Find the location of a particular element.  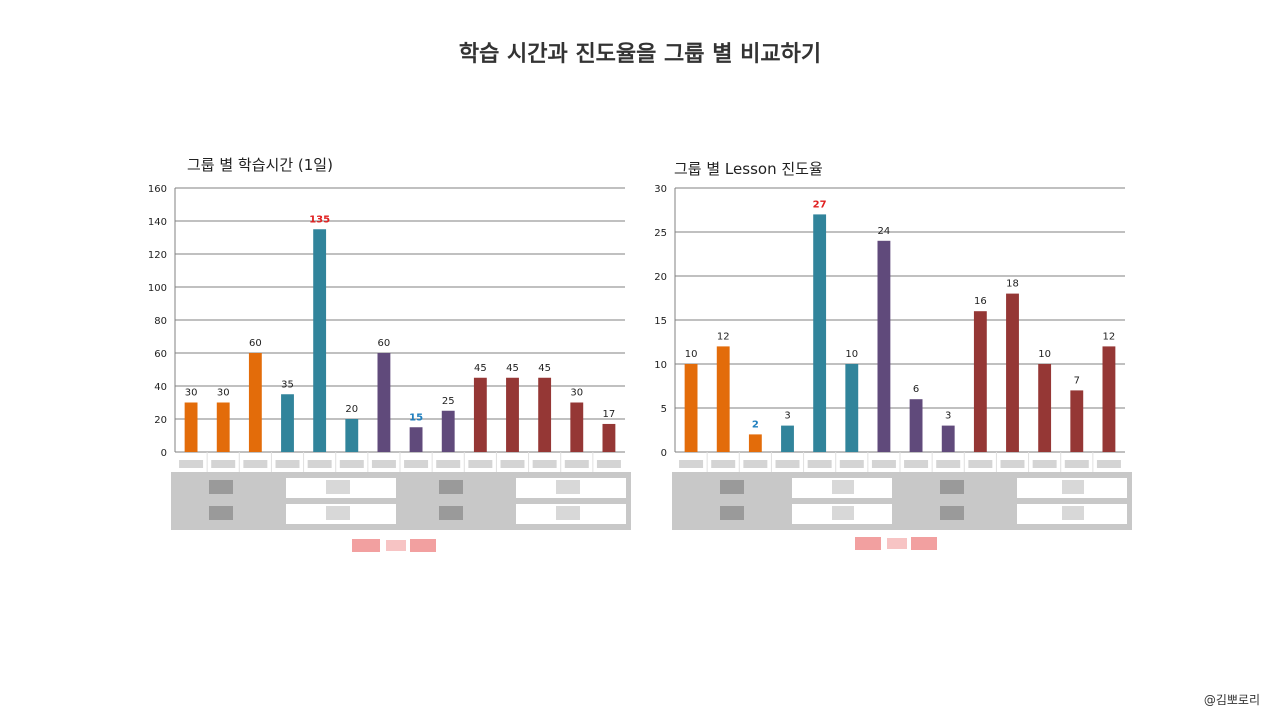

y-tick-label: 25 is located at coordinates (660, 233).